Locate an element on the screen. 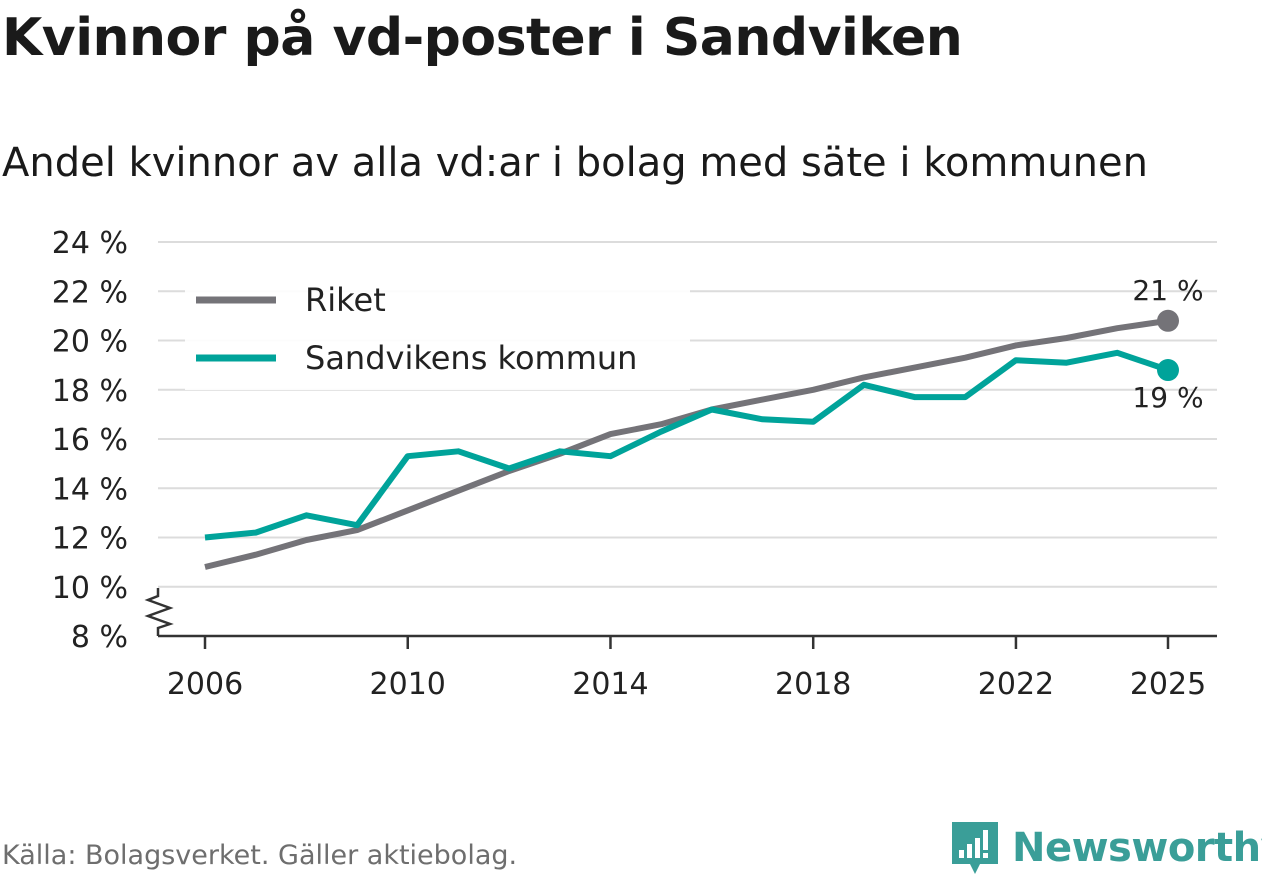  y-tick-label: 14 % is located at coordinates (90, 489).